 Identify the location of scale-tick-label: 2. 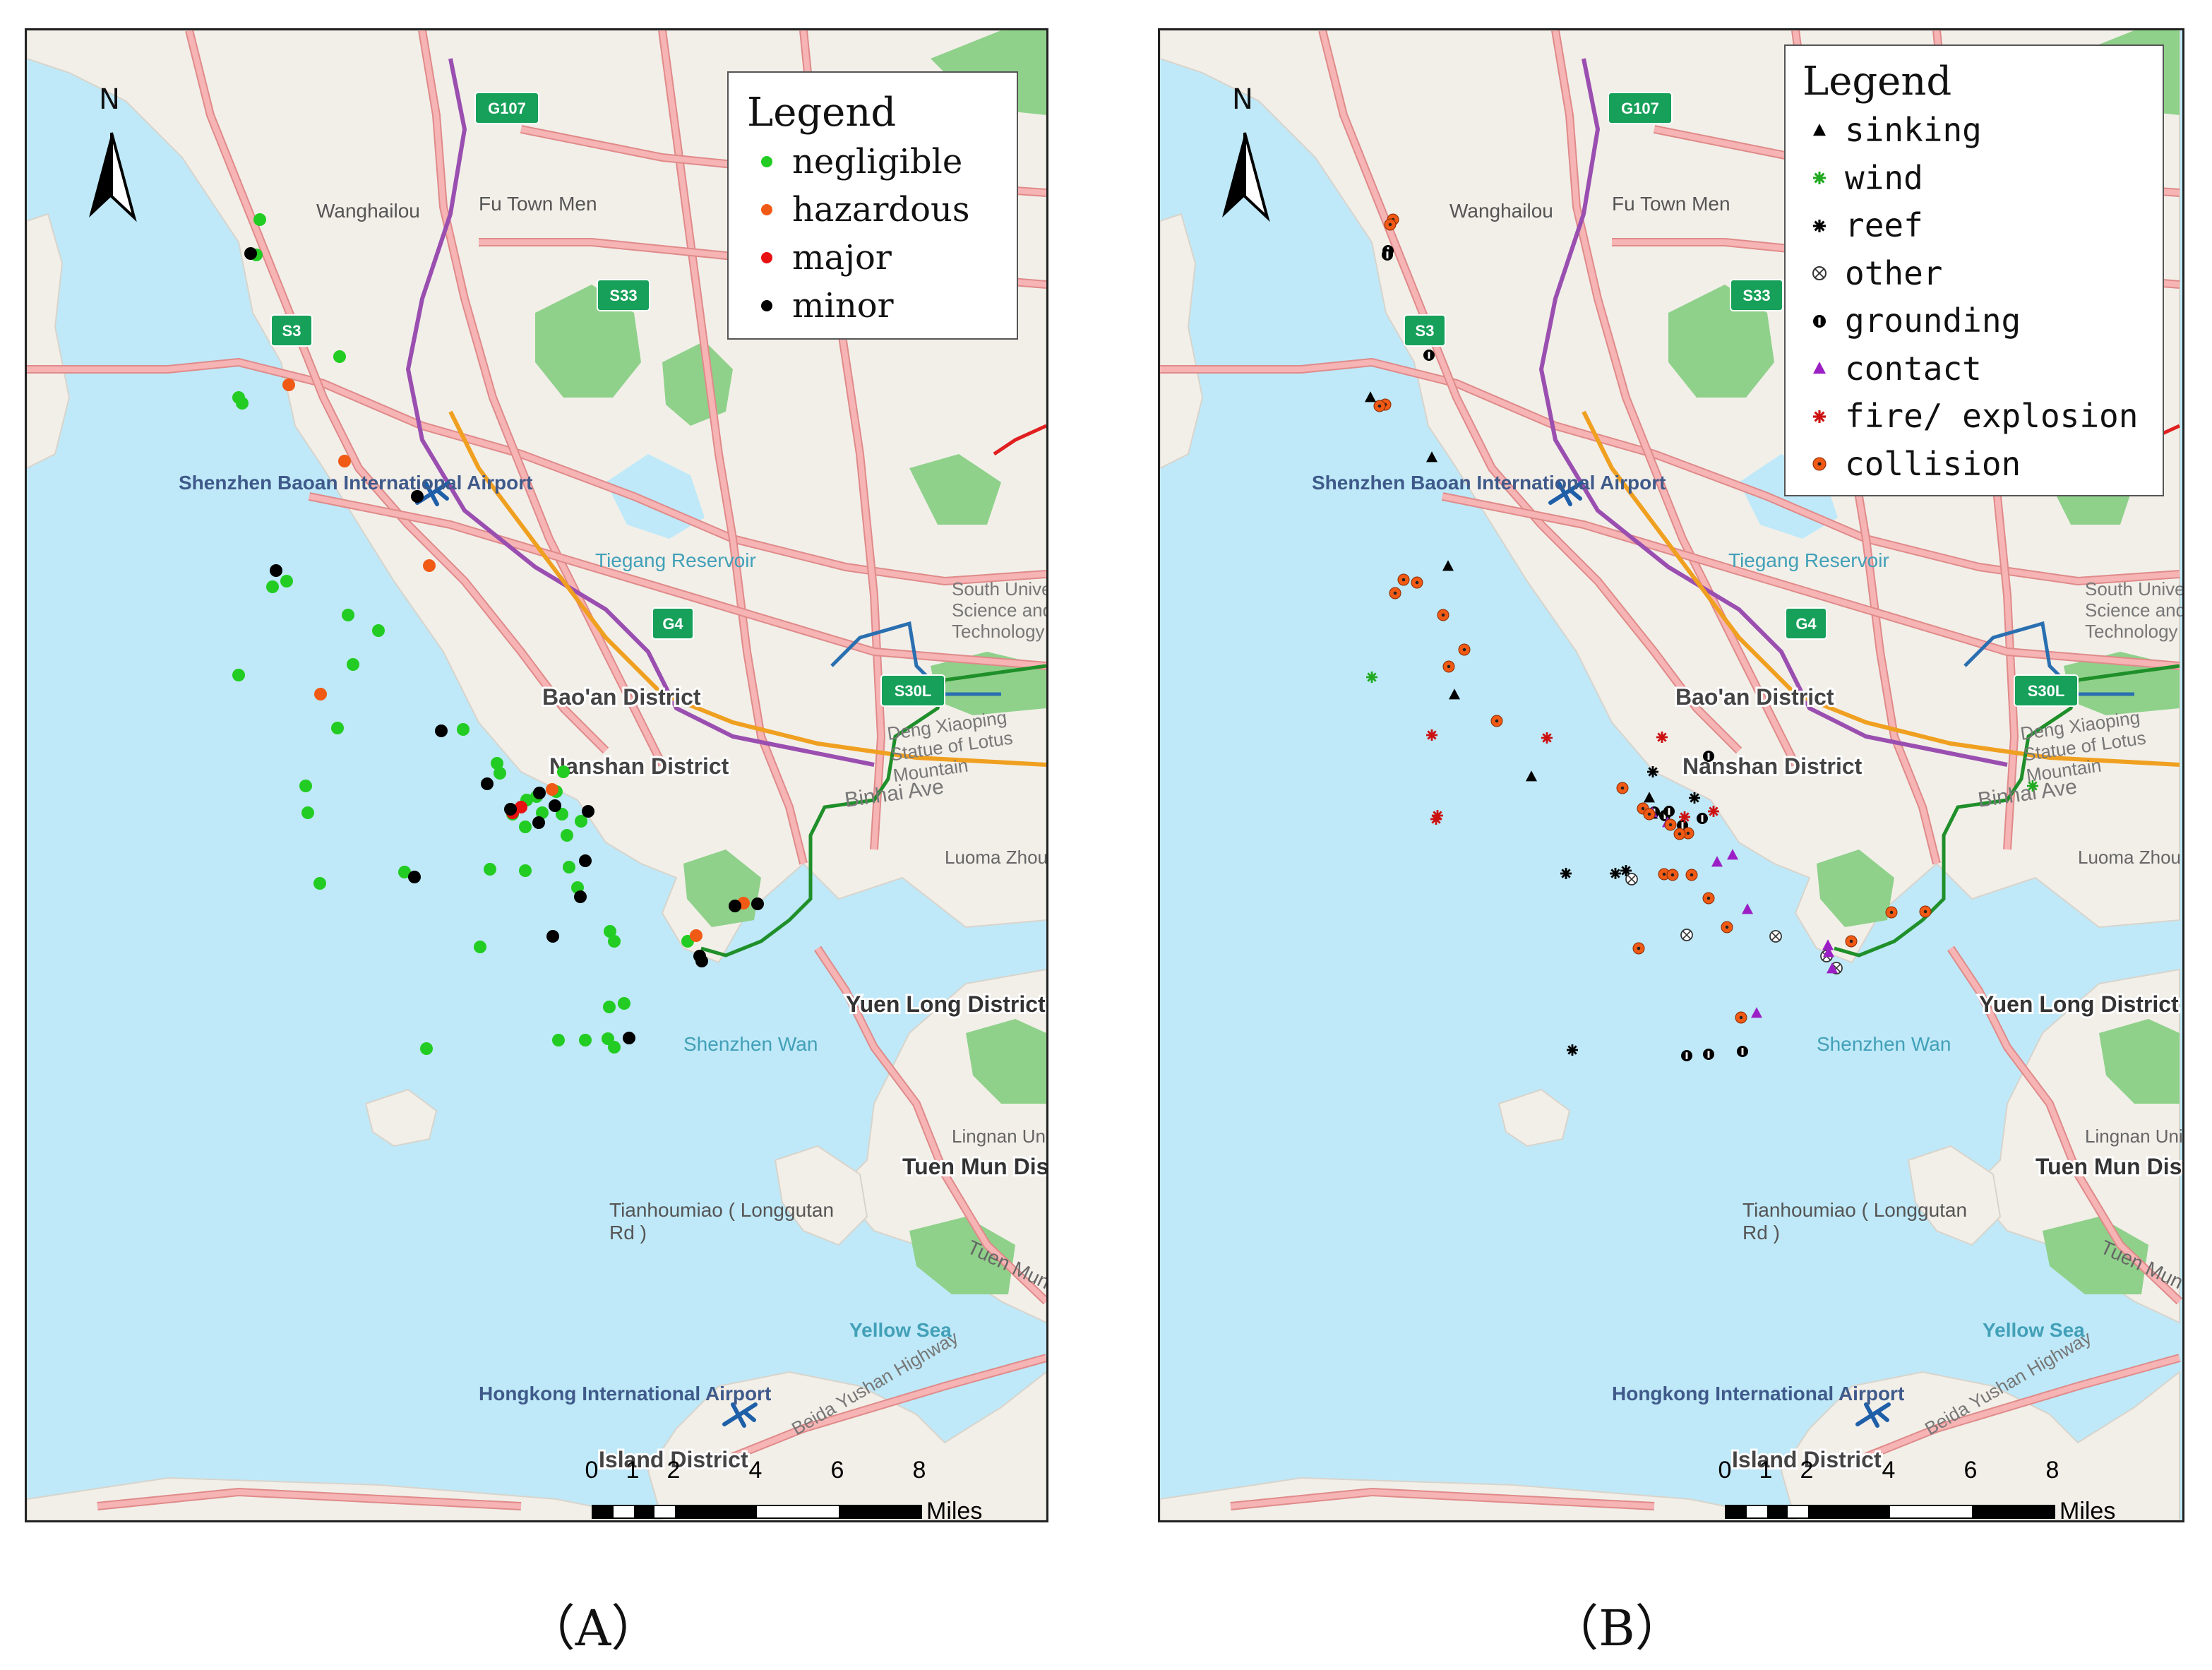
(674, 1470).